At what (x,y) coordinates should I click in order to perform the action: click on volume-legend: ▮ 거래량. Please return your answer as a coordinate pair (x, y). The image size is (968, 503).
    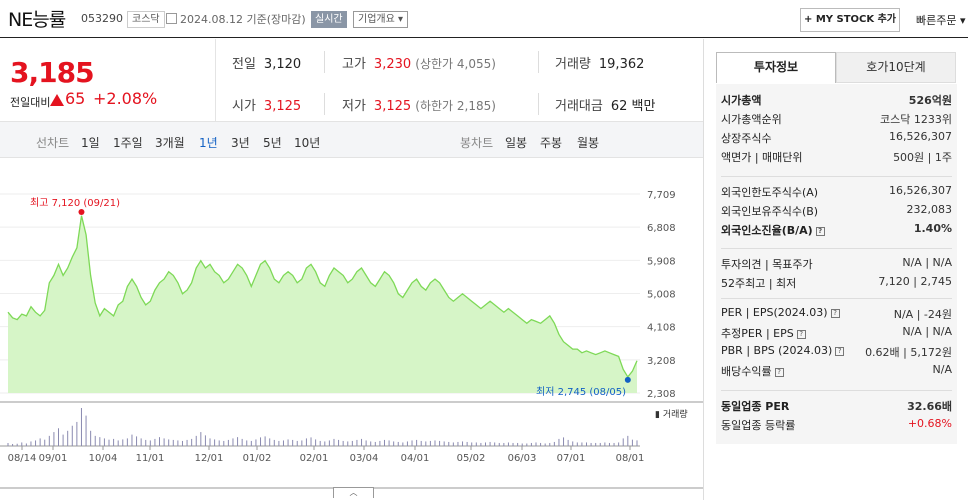
    Looking at the image, I should click on (671, 414).